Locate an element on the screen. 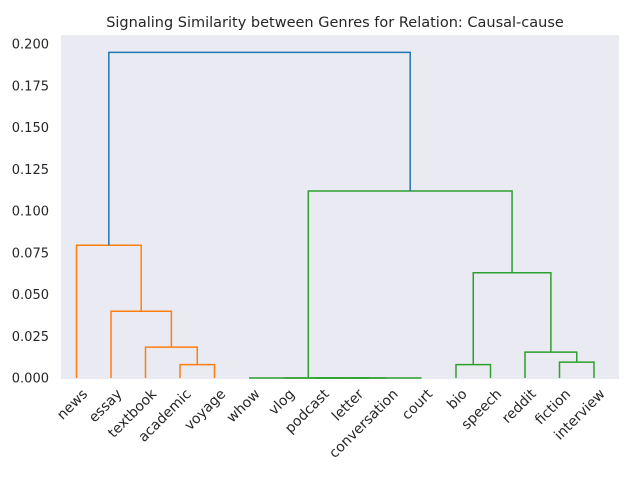  y-tick-label: 0.125 is located at coordinates (30, 170).